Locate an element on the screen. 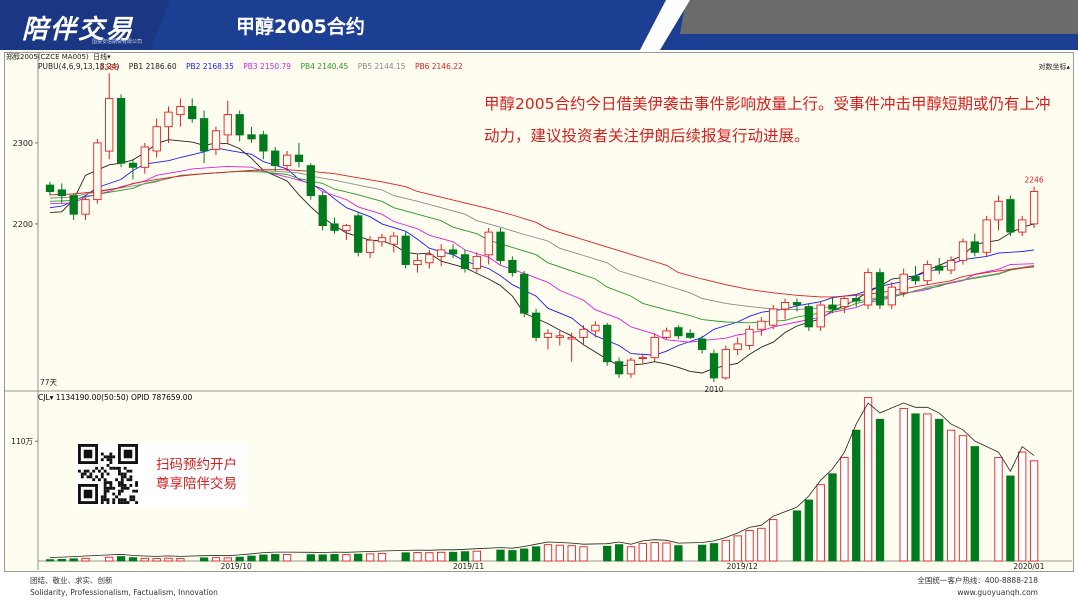 This screenshot has height=608, width=1078. volume-y-tick-label: 110万 is located at coordinates (22, 441).